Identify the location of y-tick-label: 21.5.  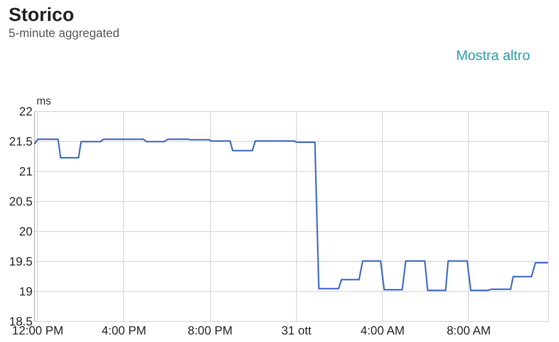
(21, 141).